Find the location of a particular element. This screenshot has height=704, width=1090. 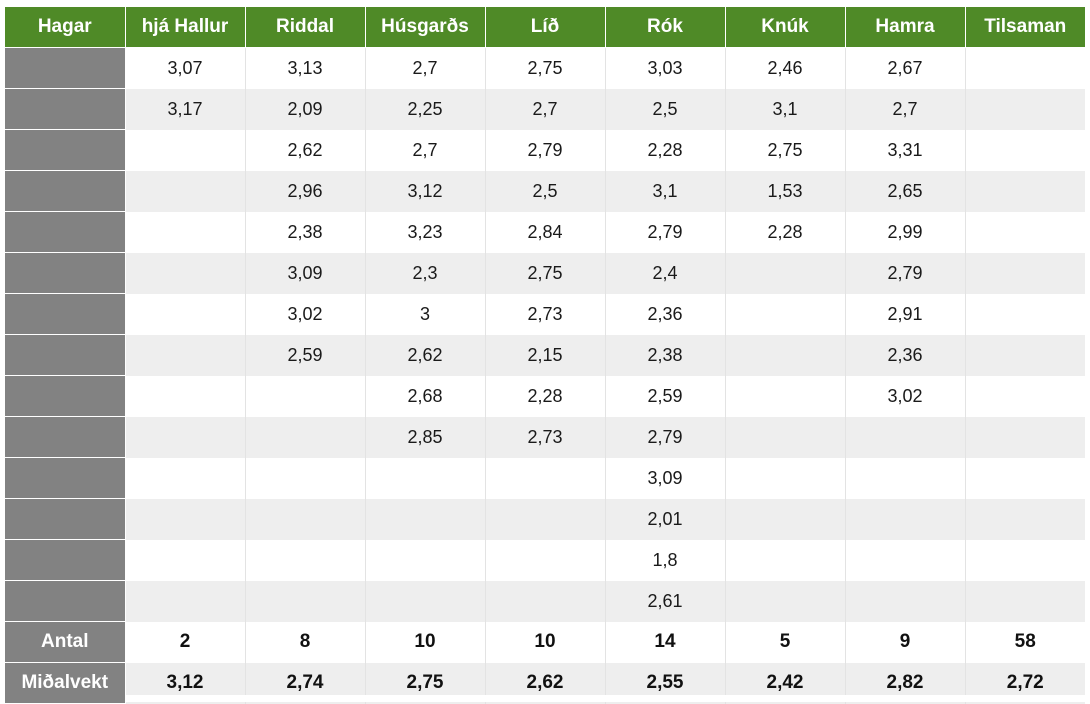

count-cell: 8 is located at coordinates (305, 642).